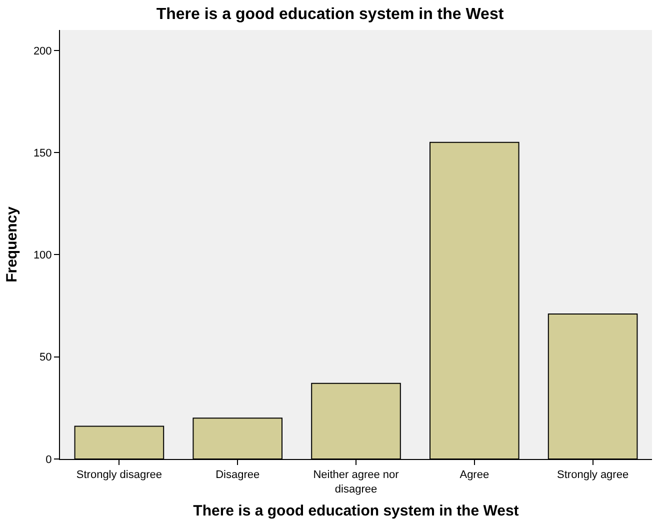  Describe the element at coordinates (119, 475) in the screenshot. I see `x-tick-label: Strongly disagree` at that location.